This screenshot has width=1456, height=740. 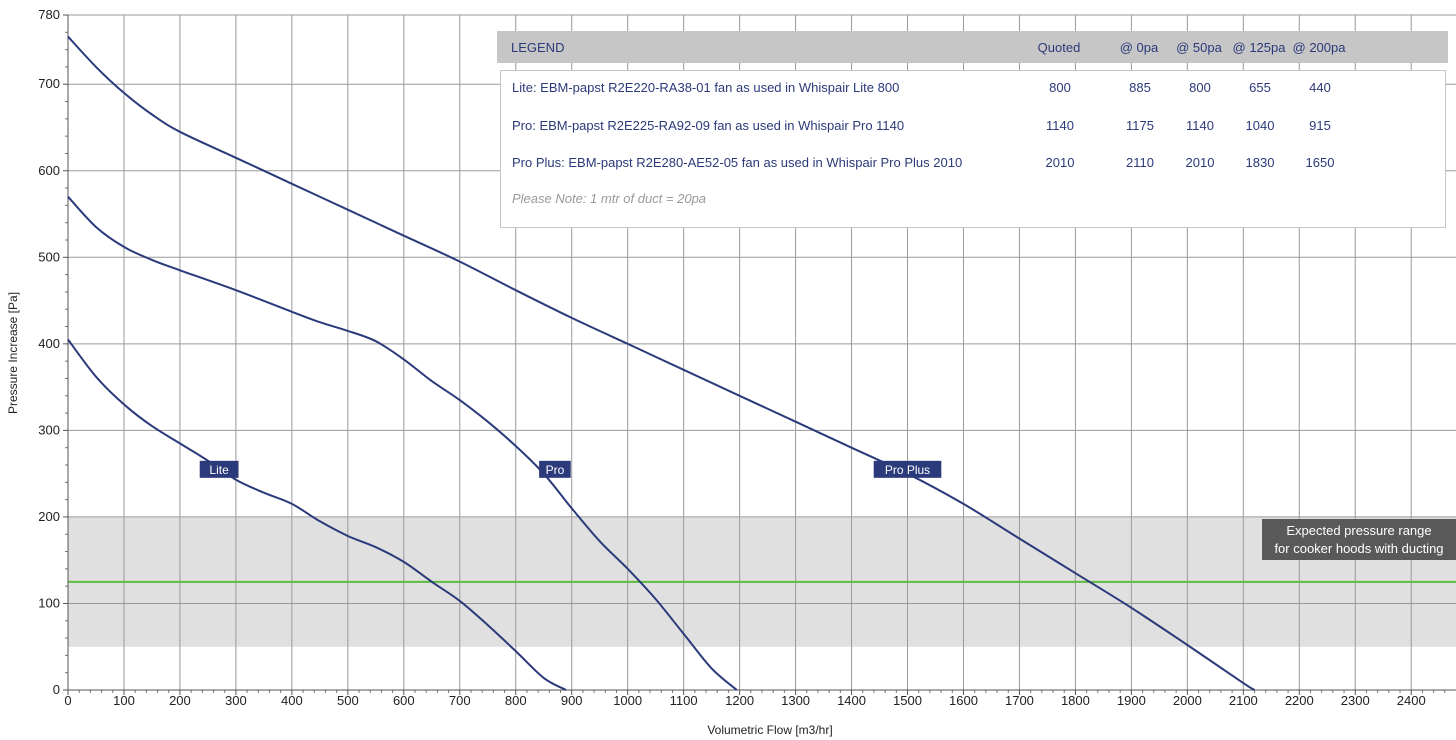 I want to click on x-tick-label: 800, so click(x=516, y=700).